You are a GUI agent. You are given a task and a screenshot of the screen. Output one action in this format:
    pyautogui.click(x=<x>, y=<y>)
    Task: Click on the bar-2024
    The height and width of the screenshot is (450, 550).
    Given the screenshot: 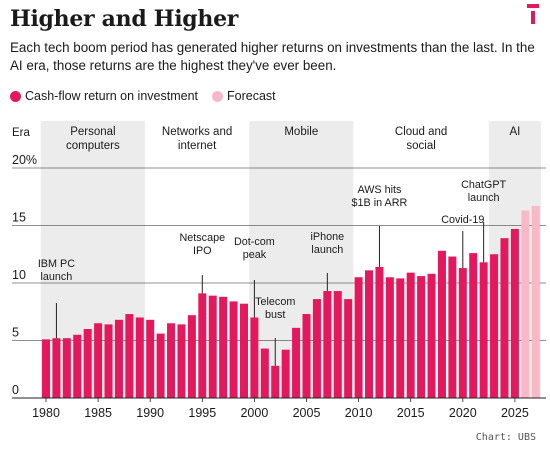 What is the action you would take?
    pyautogui.click(x=504, y=318)
    